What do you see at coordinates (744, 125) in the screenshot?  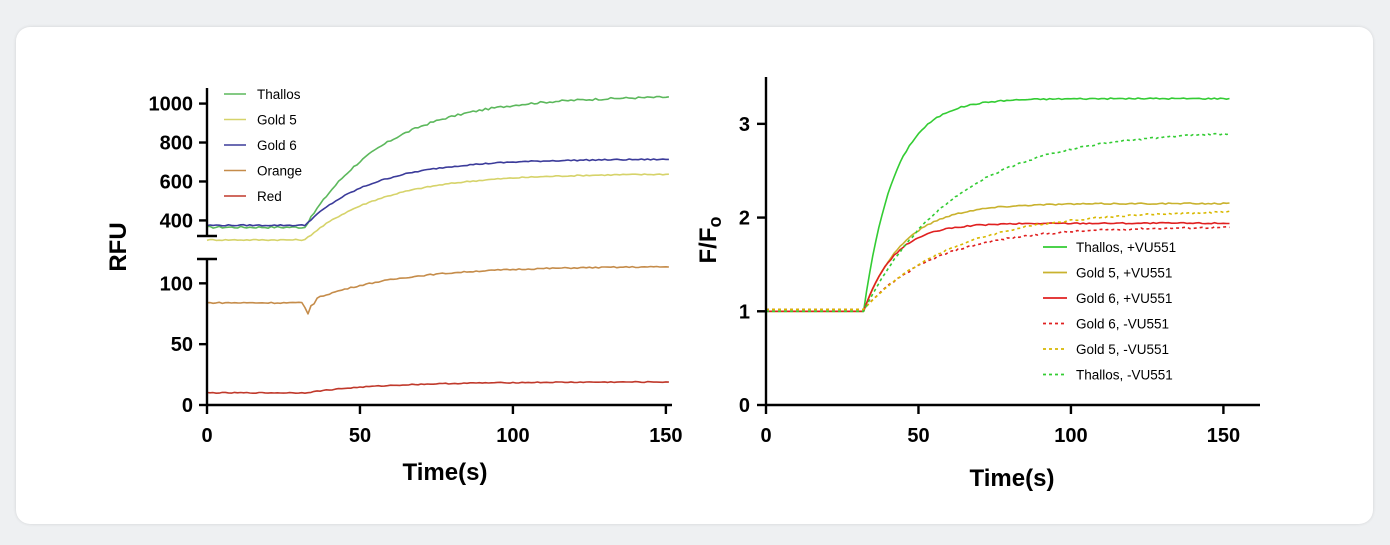 I see `right-y-tick-label-3: 3` at bounding box center [744, 125].